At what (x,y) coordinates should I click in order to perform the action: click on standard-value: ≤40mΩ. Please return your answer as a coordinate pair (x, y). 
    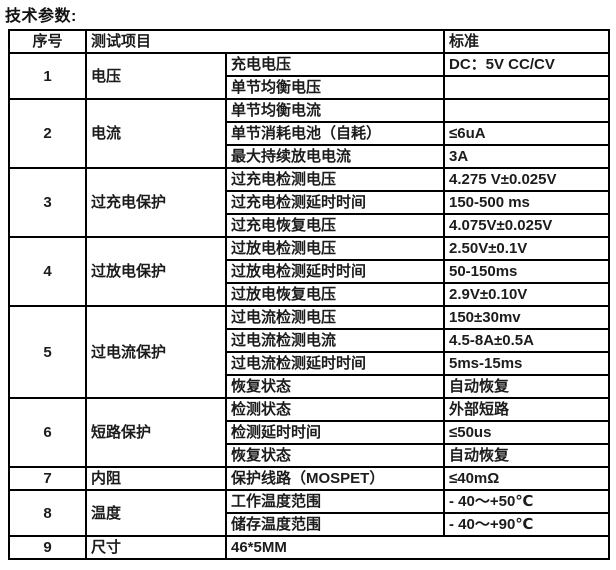
    Looking at the image, I should click on (526, 478).